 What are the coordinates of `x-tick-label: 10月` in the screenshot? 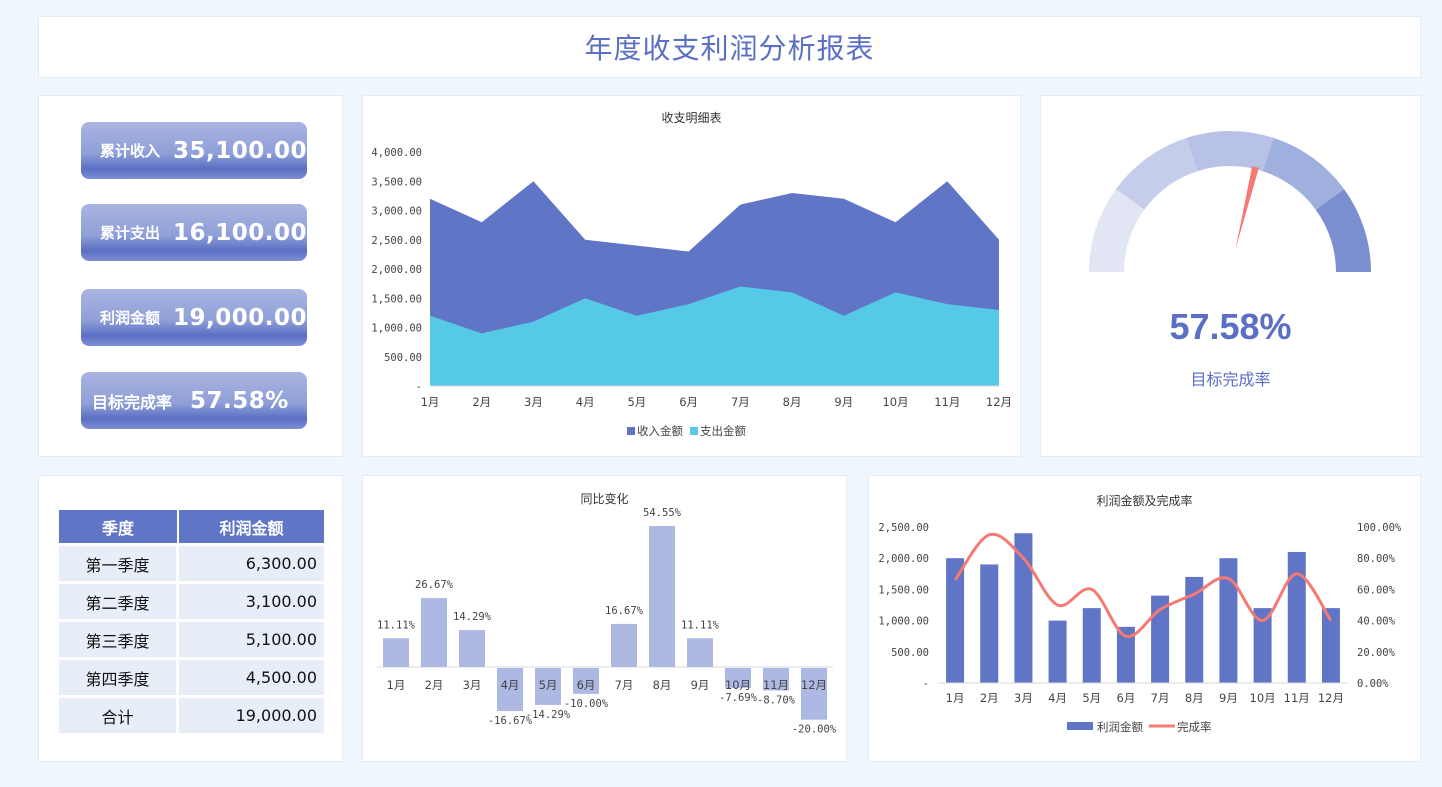 It's located at (1263, 698).